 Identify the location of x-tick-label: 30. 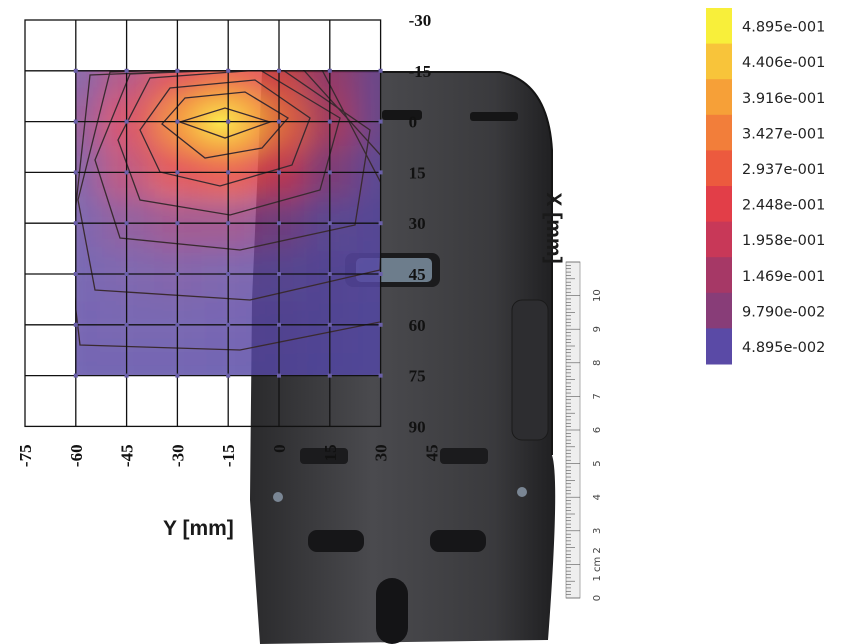
(381, 452).